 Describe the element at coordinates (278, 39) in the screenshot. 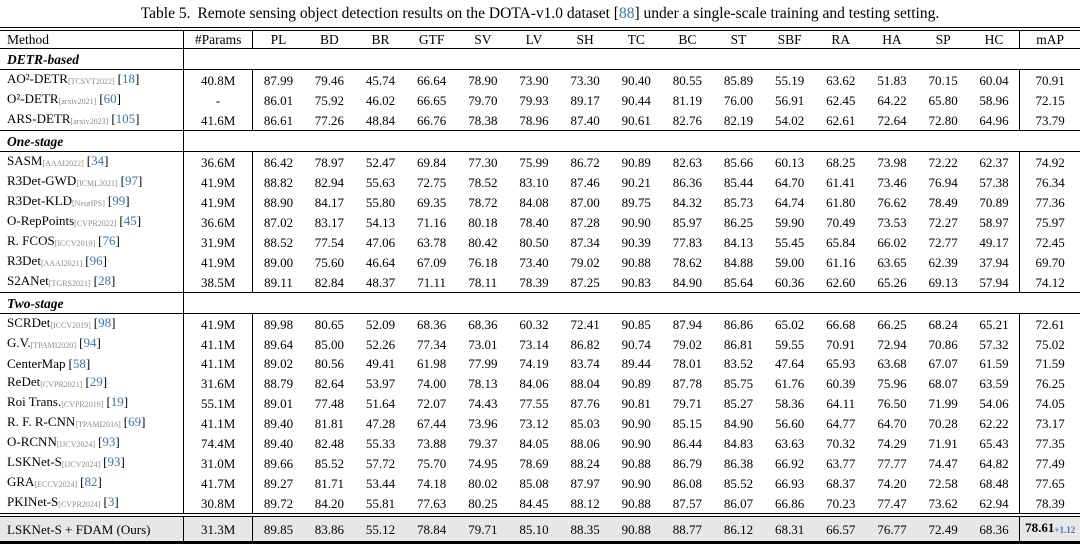

I see `column-header-pl: PL` at that location.